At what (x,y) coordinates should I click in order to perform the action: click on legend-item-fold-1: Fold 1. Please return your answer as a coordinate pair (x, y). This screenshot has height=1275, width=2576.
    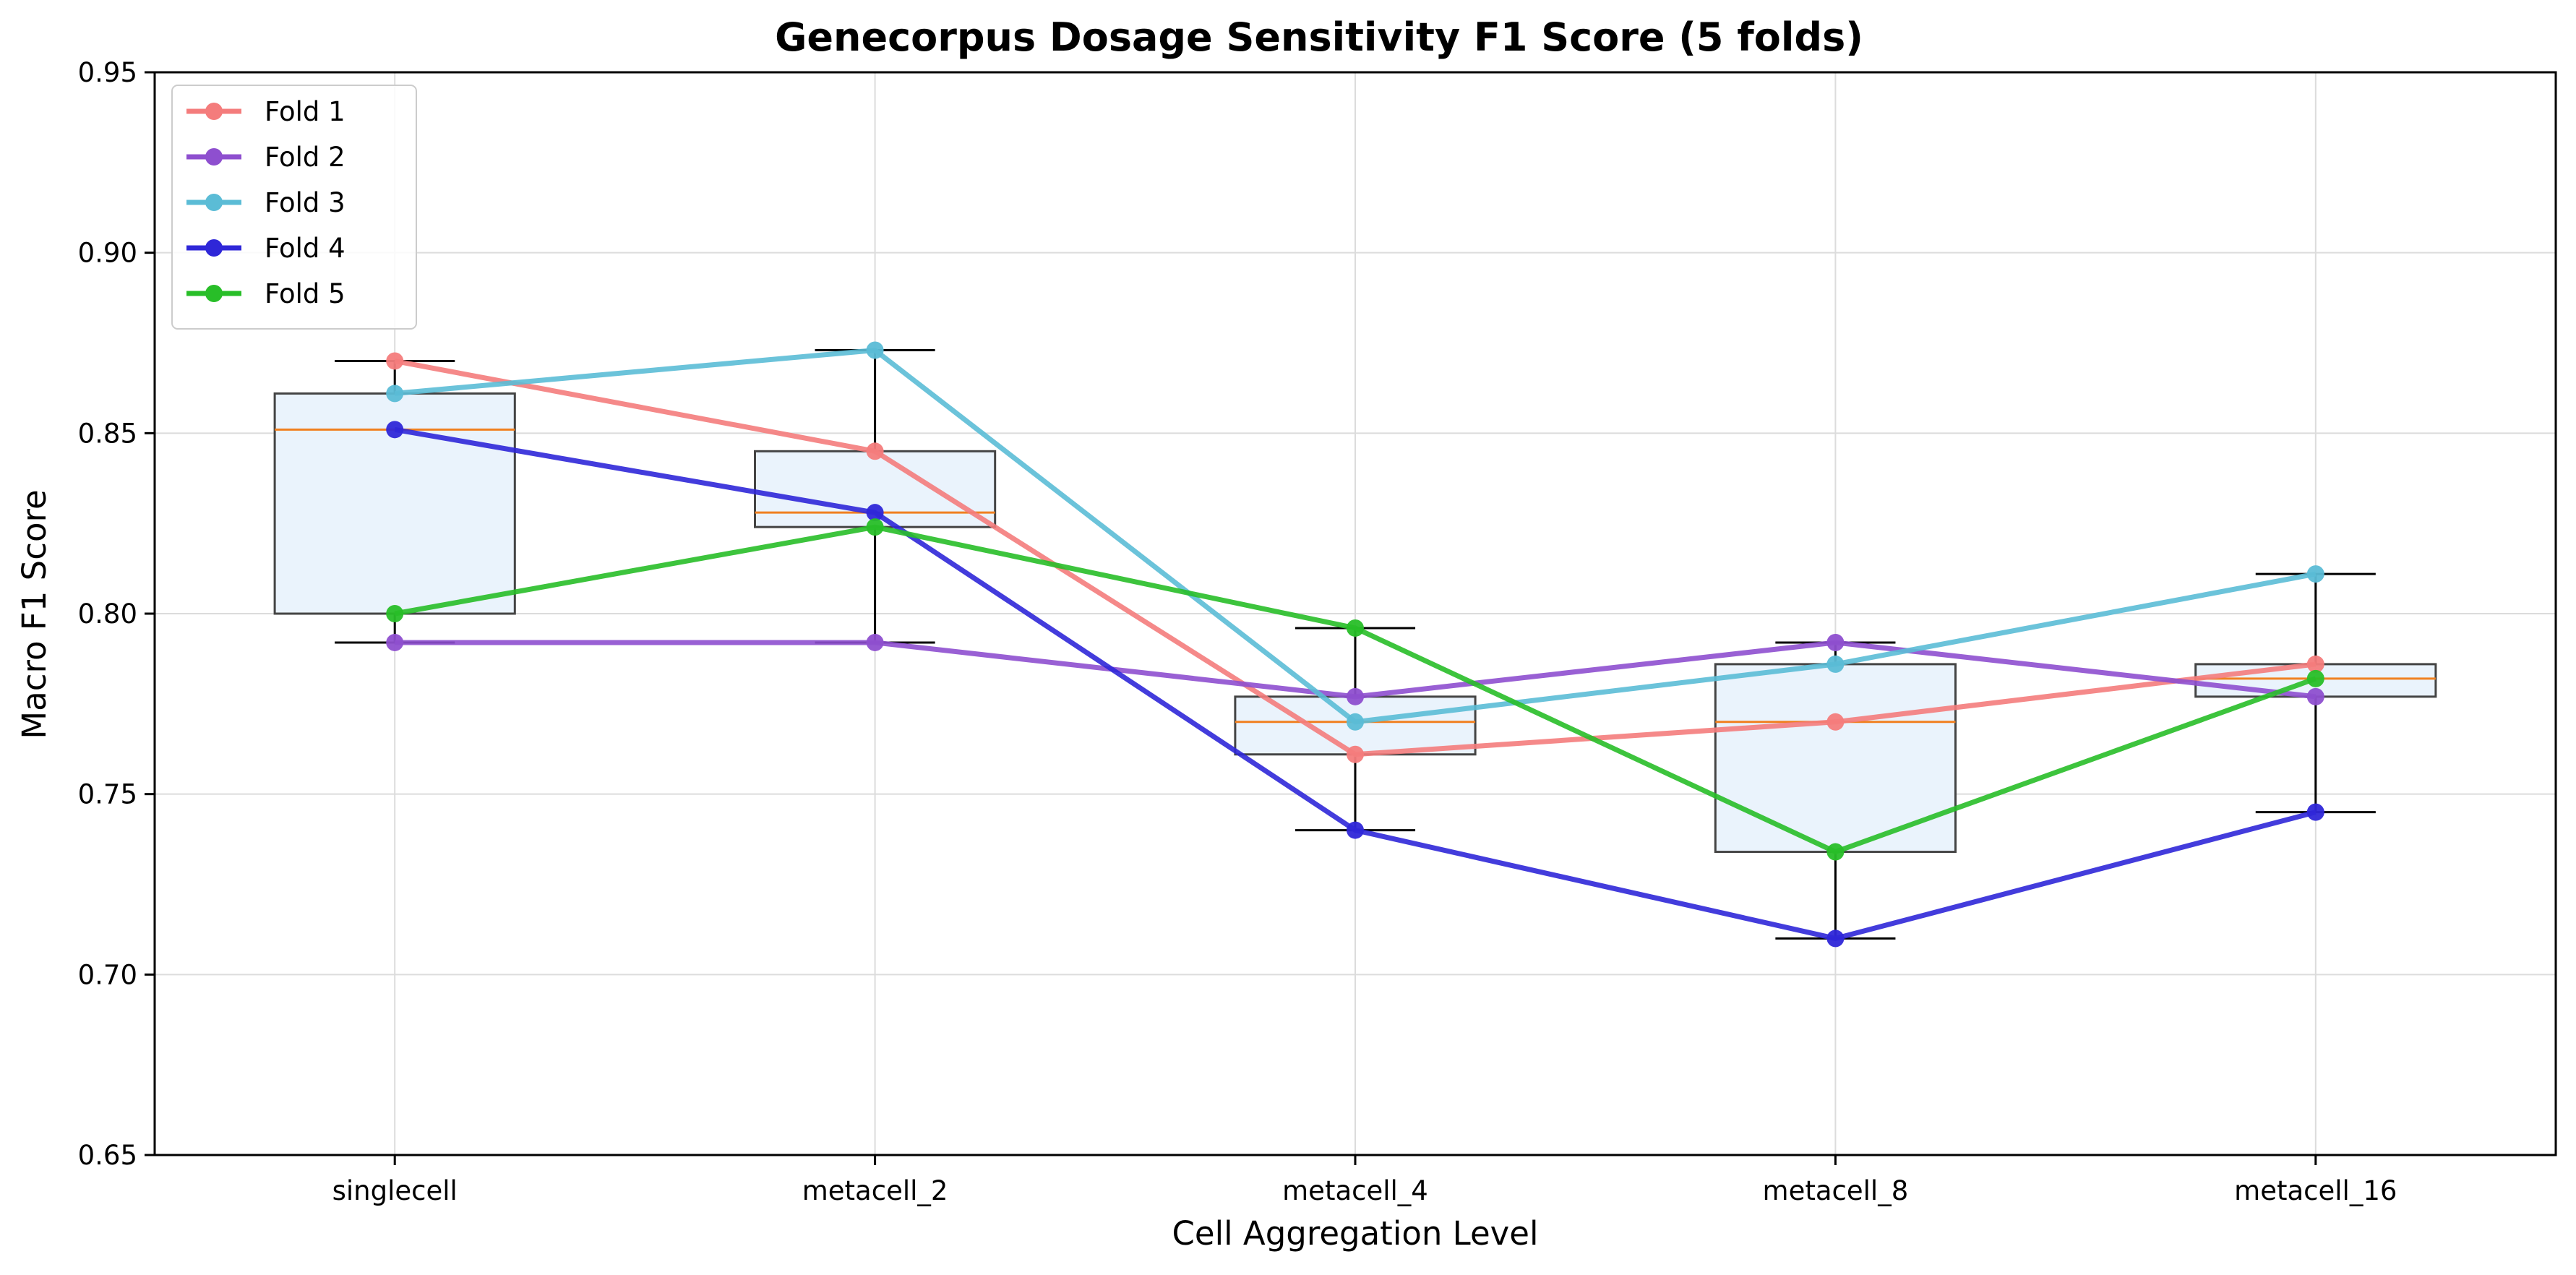
    Looking at the image, I should click on (265, 111).